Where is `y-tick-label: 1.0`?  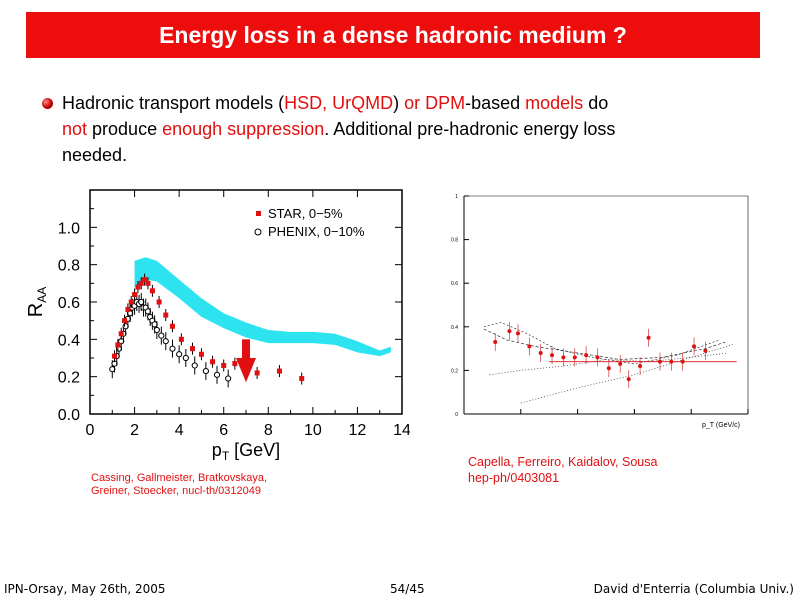
y-tick-label: 1.0 is located at coordinates (69, 228).